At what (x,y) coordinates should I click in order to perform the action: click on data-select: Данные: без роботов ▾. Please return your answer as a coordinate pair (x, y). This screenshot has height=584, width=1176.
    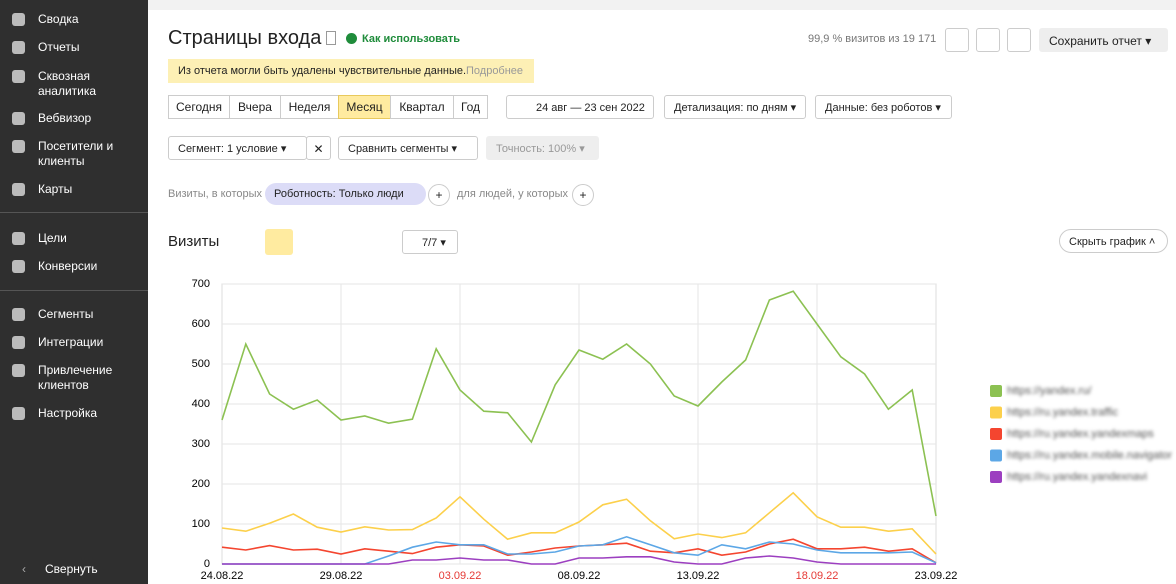
    Looking at the image, I should click on (883, 107).